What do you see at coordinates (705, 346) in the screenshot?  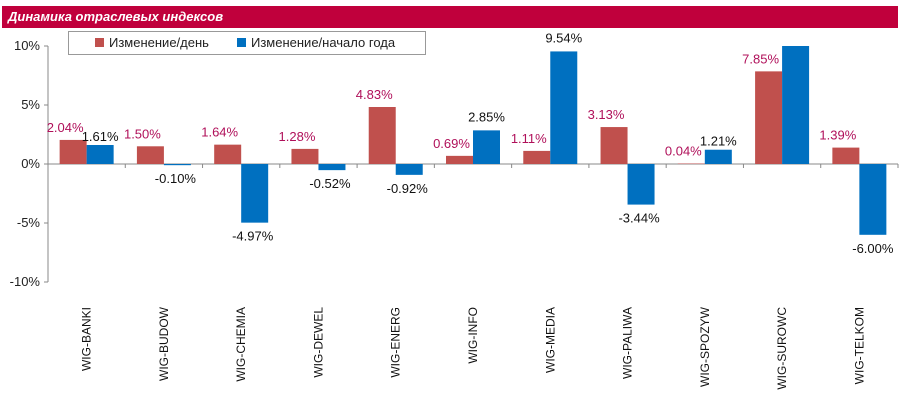 I see `x-category-label: WIG-SPOZYW` at bounding box center [705, 346].